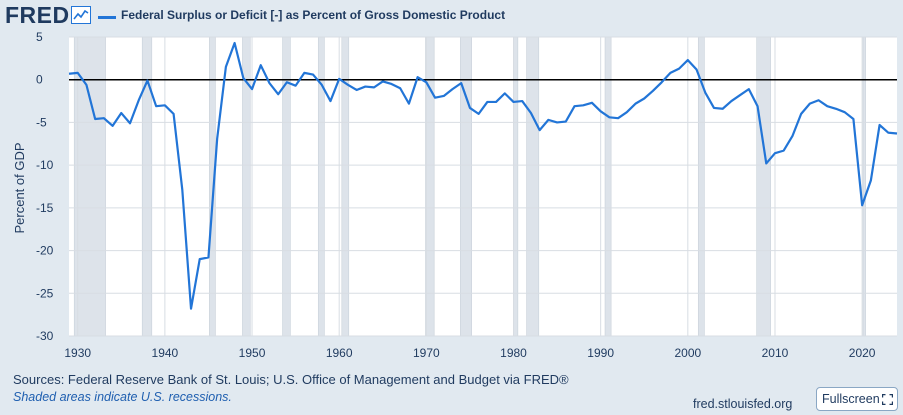 The height and width of the screenshot is (415, 903). Describe the element at coordinates (39, 80) in the screenshot. I see `y-tick-label: 0` at that location.